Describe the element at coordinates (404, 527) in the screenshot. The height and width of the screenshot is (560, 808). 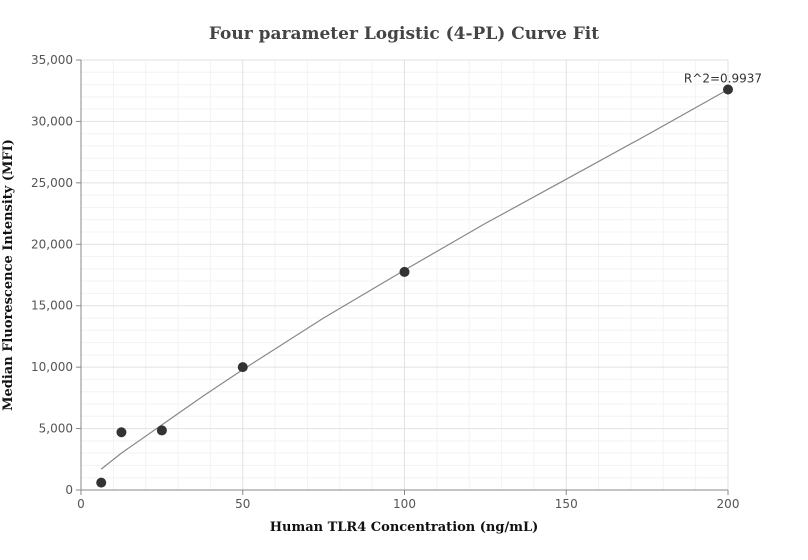
I see `x-axis-title: Human TLR4 Concentration (ng/mL)` at that location.